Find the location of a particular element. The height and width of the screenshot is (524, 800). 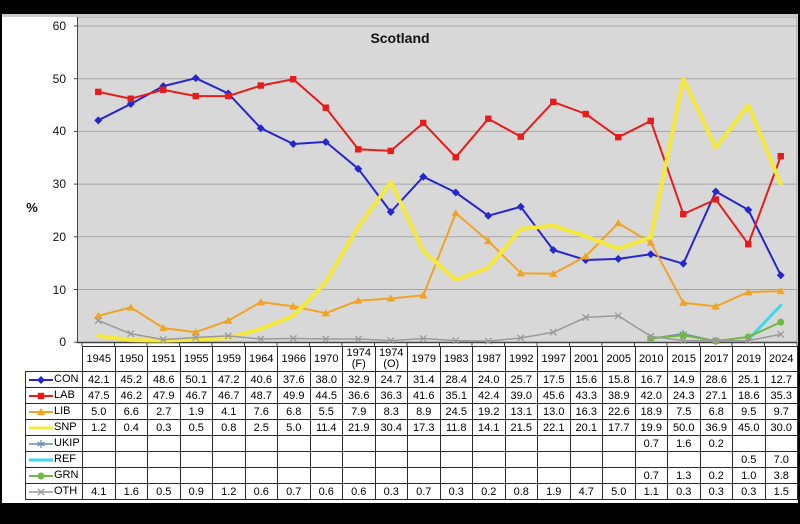

panel-top-strip is located at coordinates (400, 15).